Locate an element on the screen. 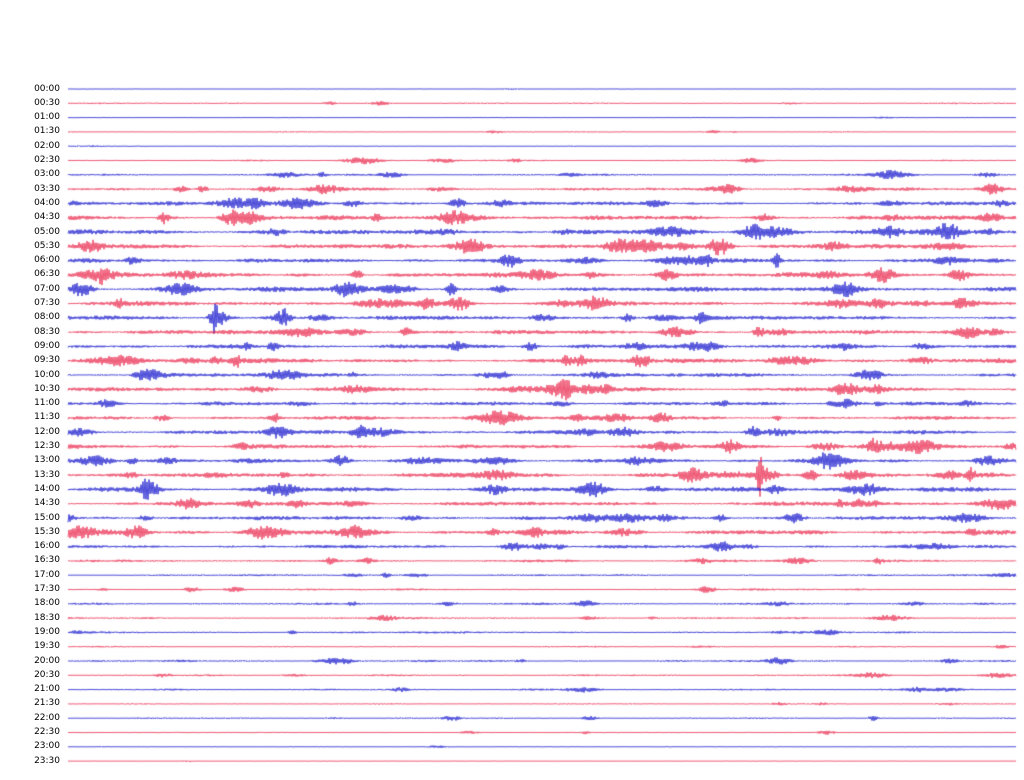 Image resolution: width=1024 pixels, height=780 pixels. trace-time-label: 10:30 is located at coordinates (47, 388).